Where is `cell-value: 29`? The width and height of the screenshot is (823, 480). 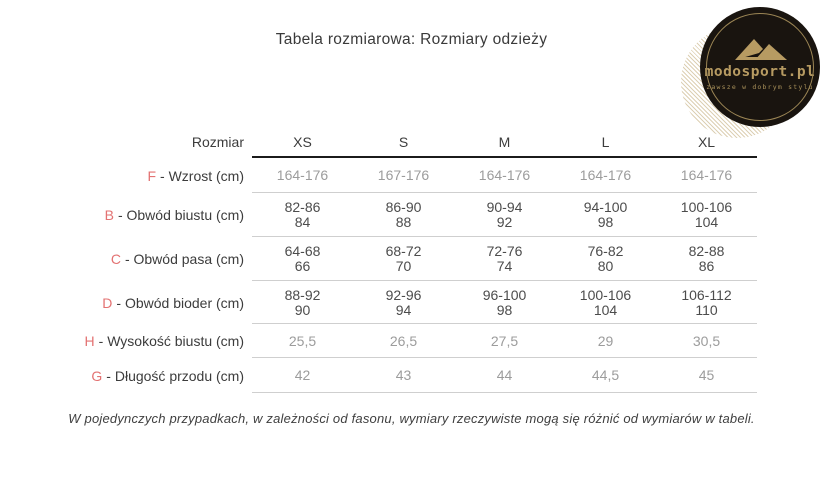
cell-value: 29 is located at coordinates (605, 340).